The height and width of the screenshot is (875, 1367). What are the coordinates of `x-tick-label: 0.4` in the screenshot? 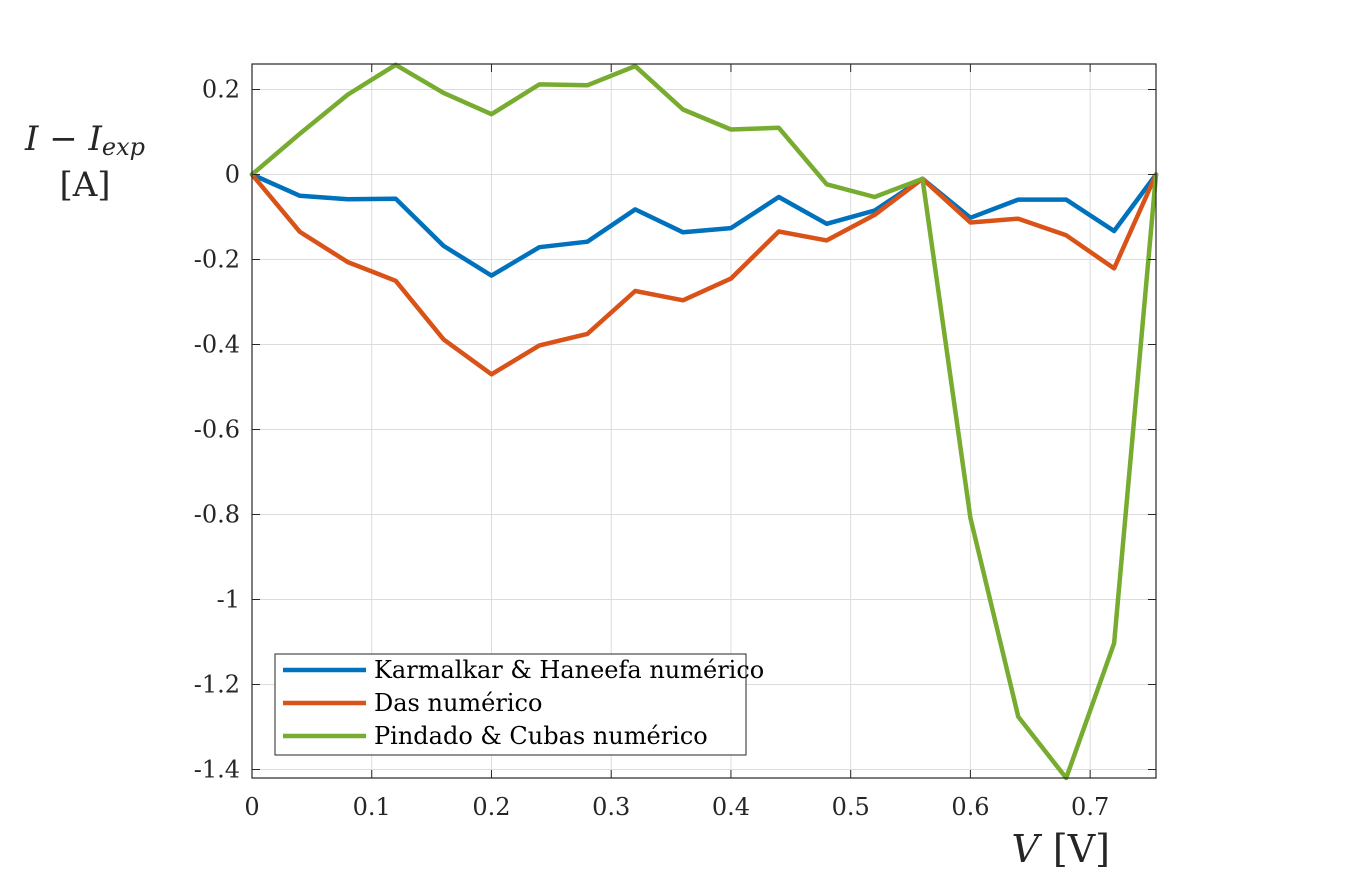 It's located at (731, 807).